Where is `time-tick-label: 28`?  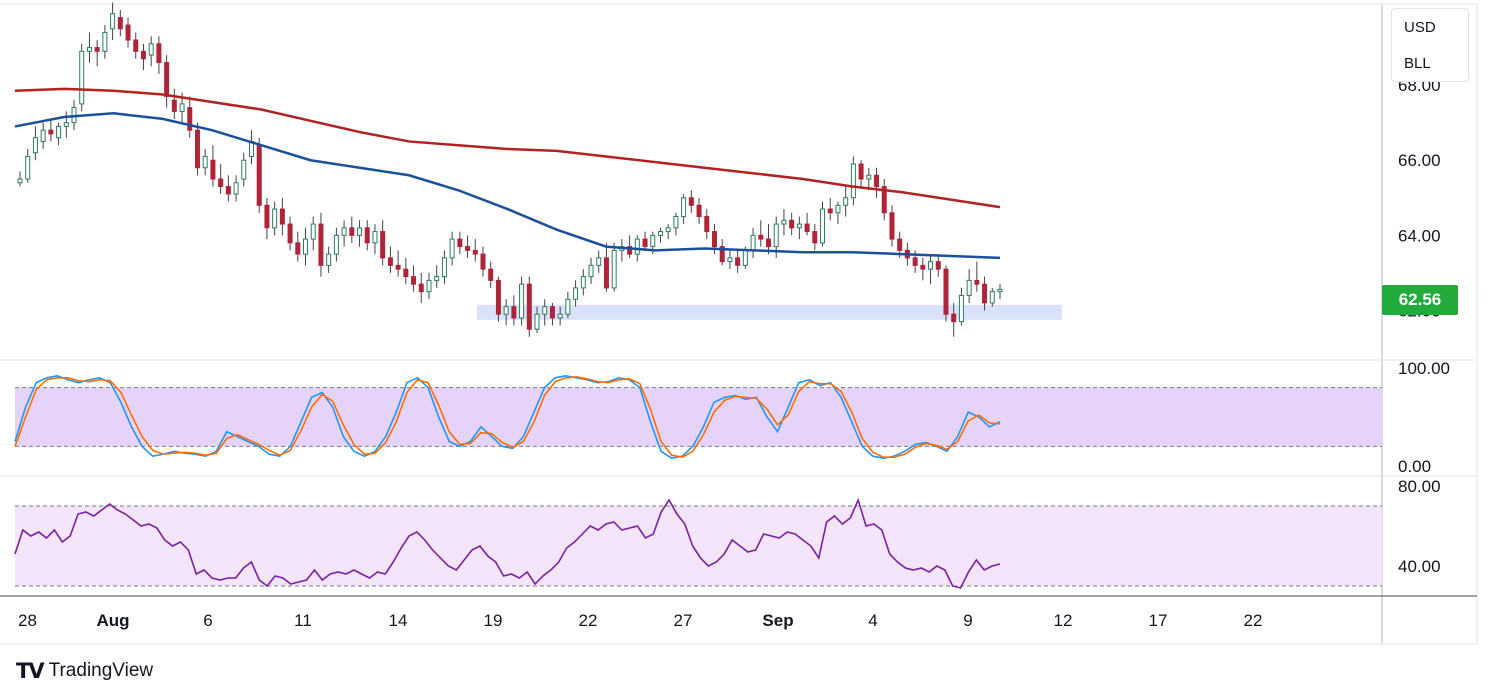 time-tick-label: 28 is located at coordinates (27, 620).